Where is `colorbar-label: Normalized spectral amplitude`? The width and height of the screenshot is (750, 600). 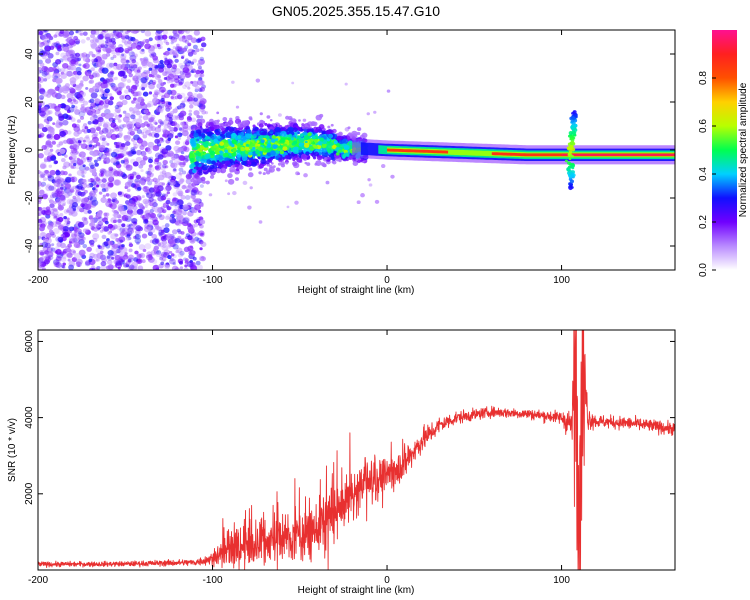 colorbar-label: Normalized spectral amplitude is located at coordinates (743, 149).